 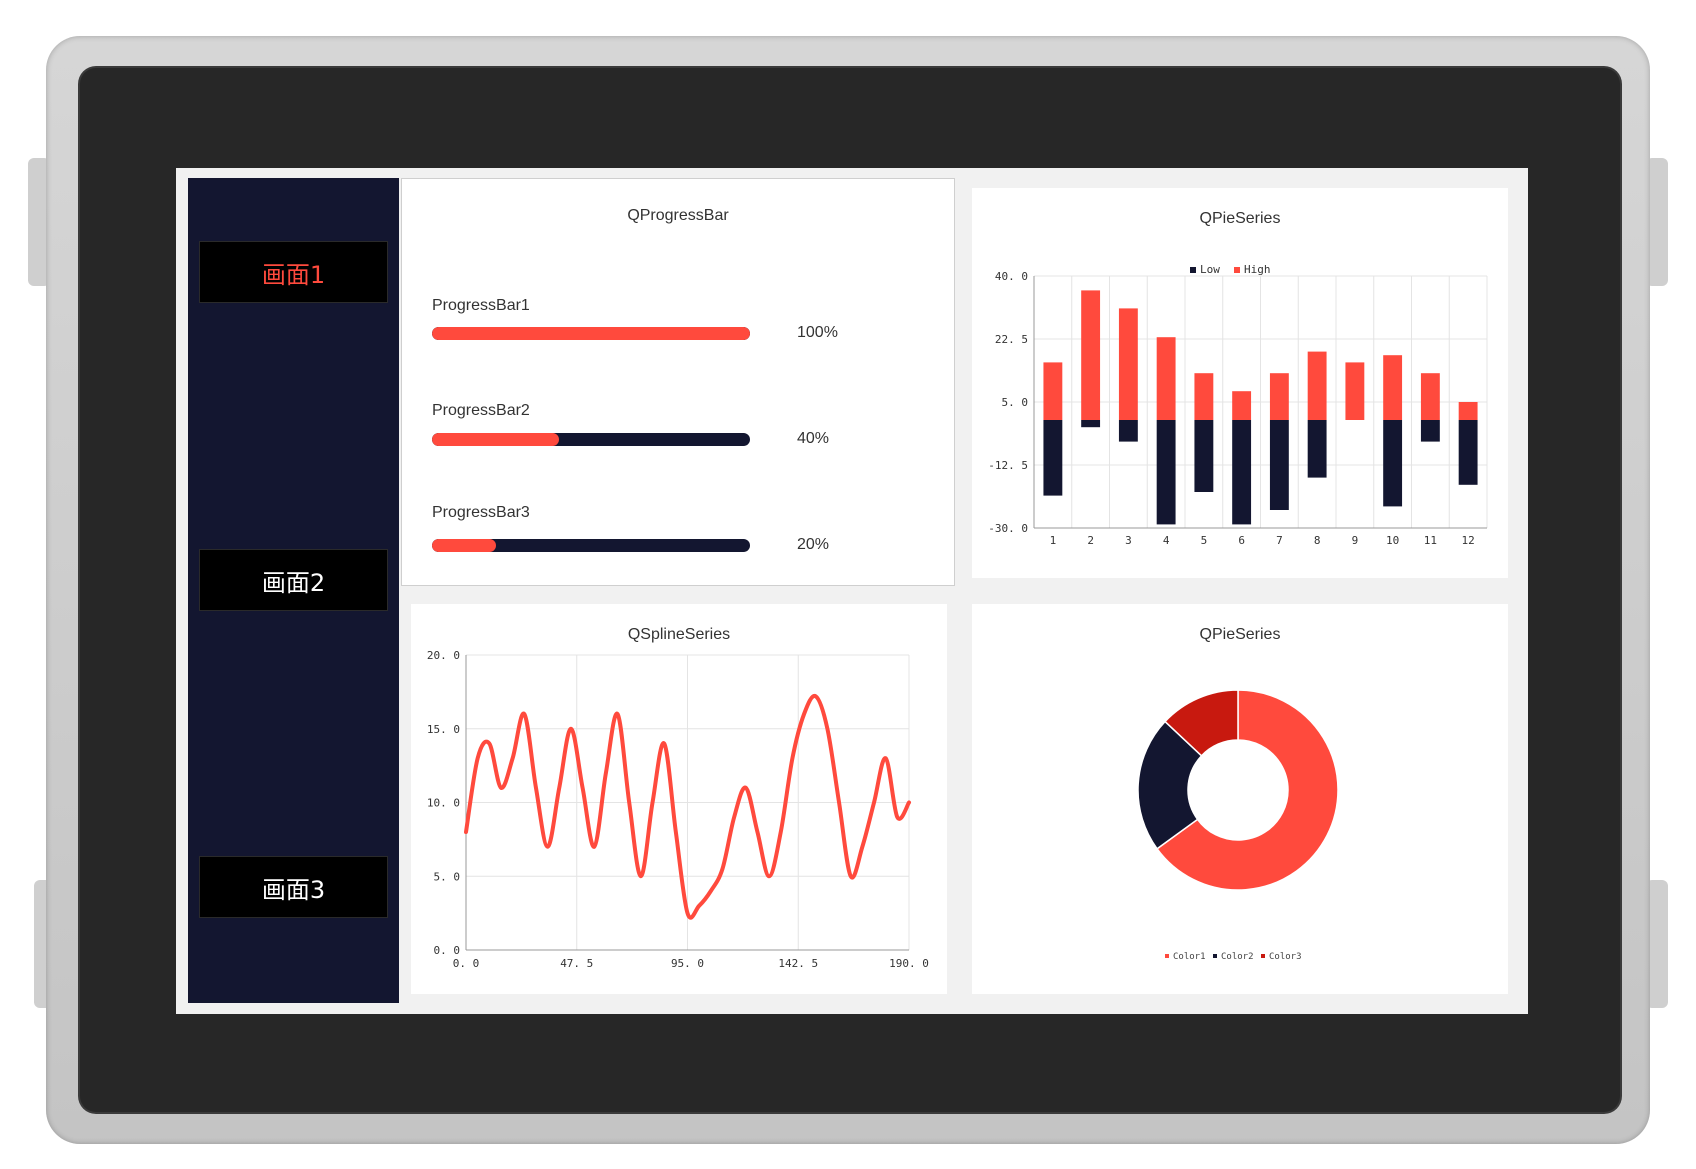 What do you see at coordinates (591, 545) in the screenshot?
I see `progressbar3` at bounding box center [591, 545].